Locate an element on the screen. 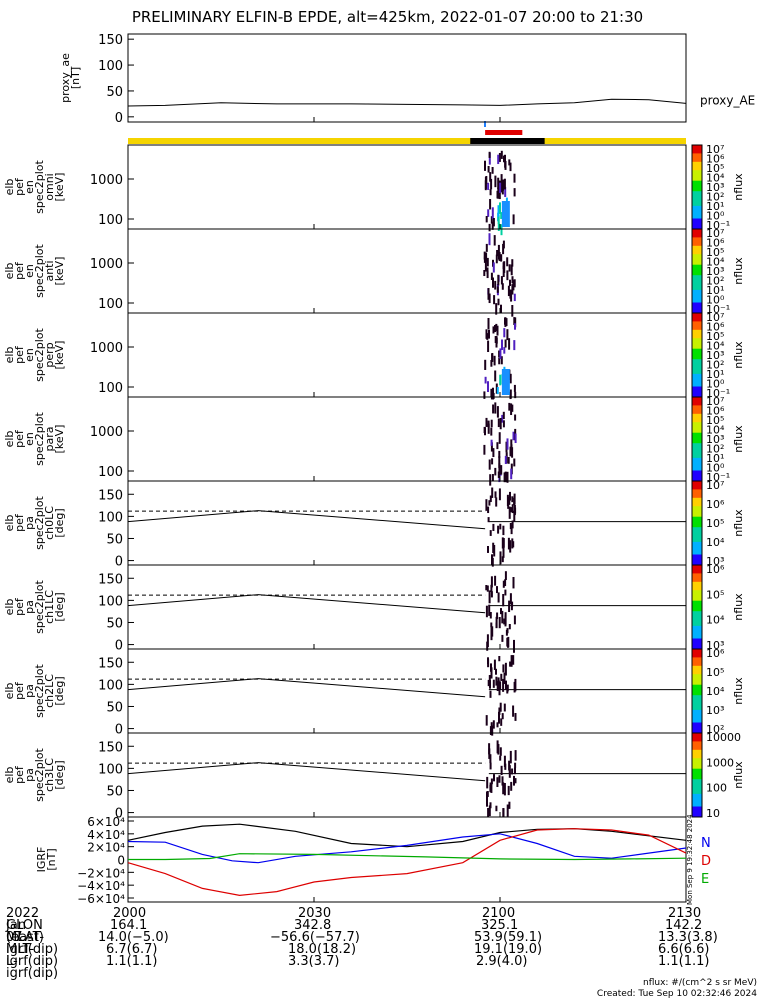  panel-pa_ch3 is located at coordinates (415, 775).